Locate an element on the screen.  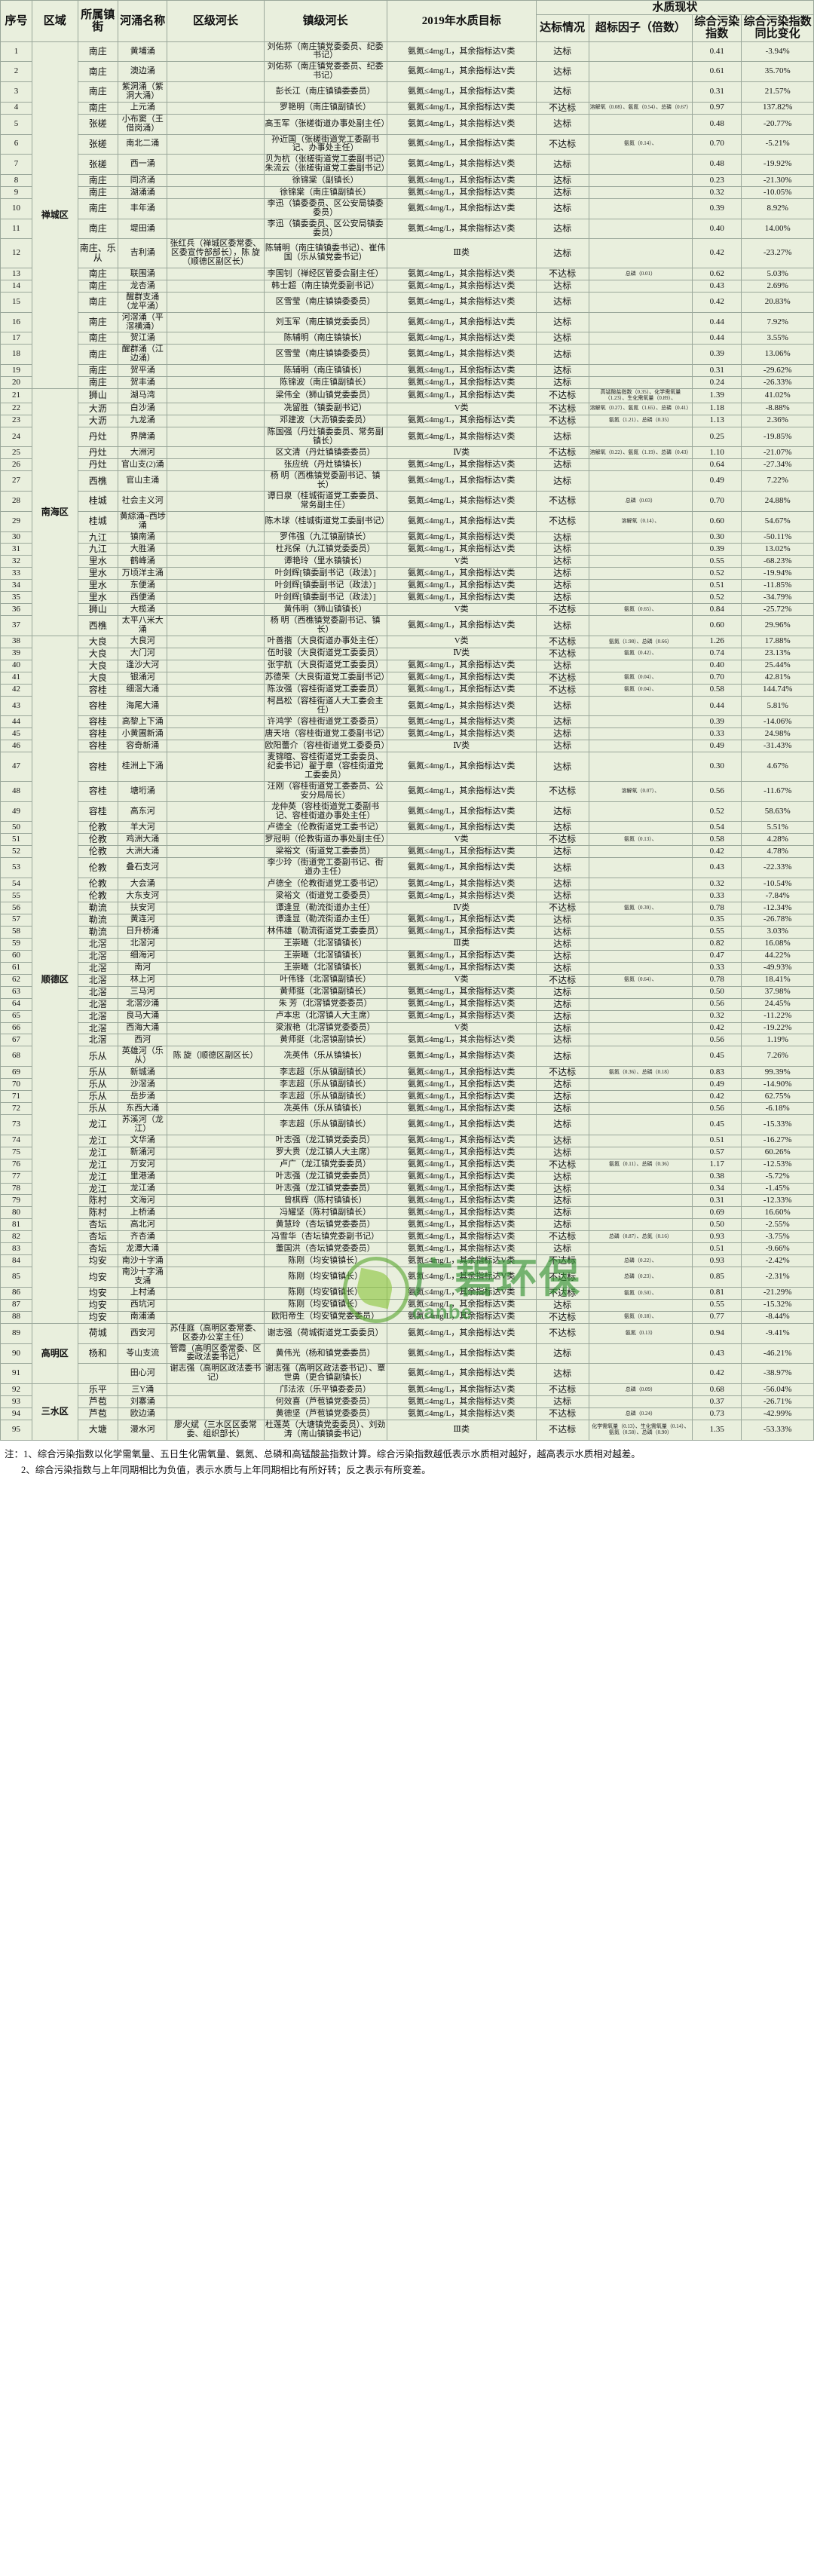
cell-sn: 65 is located at coordinates (16, 1016).